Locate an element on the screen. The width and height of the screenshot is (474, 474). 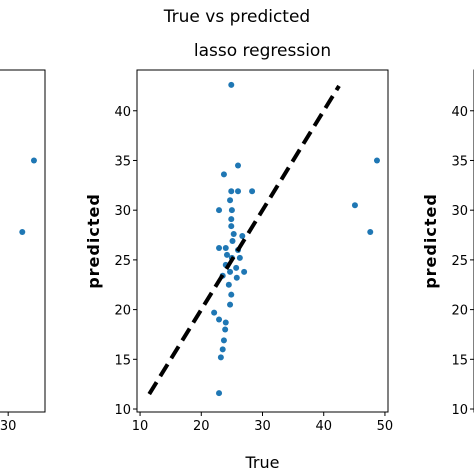
x-tick-label: 40 is located at coordinates (323, 426).